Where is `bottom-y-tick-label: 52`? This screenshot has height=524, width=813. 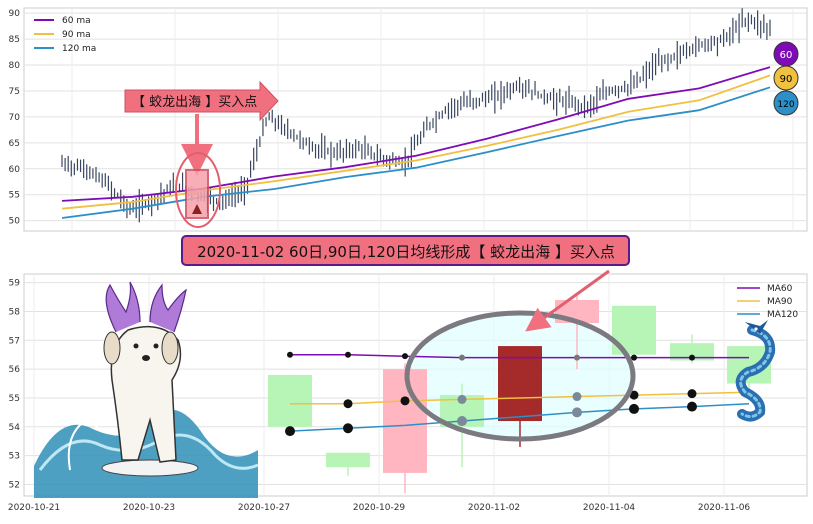 bottom-y-tick-label: 52 is located at coordinates (14, 485).